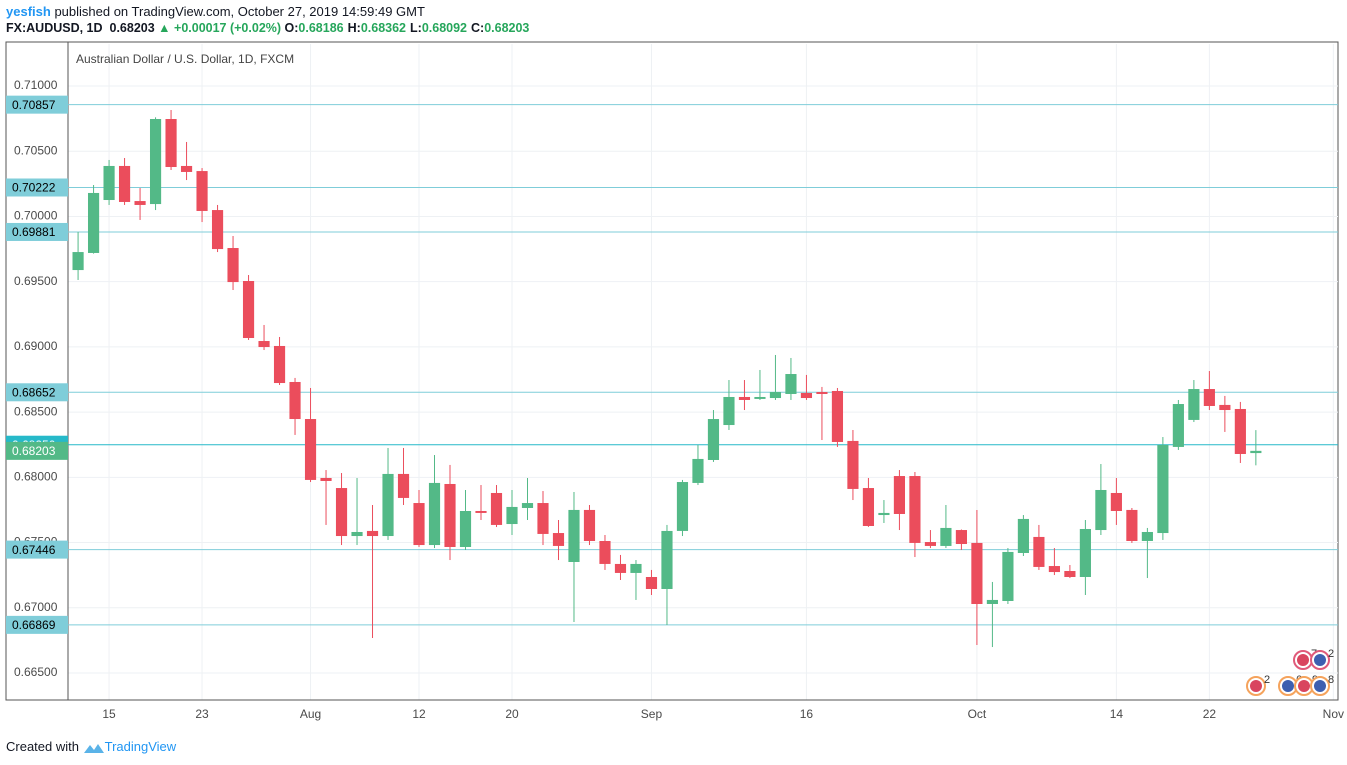 This screenshot has width=1347, height=765. Describe the element at coordinates (34, 105) in the screenshot. I see `level-label: 0.70857` at that location.